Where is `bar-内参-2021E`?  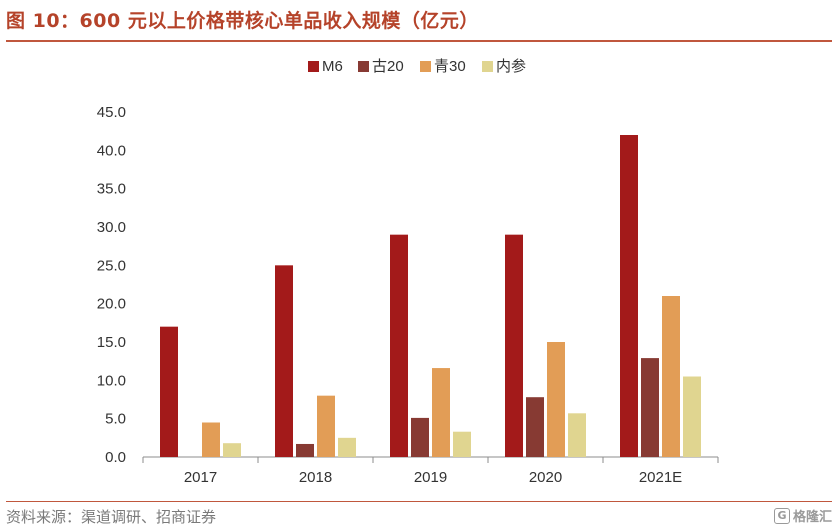
bar-内参-2021E is located at coordinates (692, 416).